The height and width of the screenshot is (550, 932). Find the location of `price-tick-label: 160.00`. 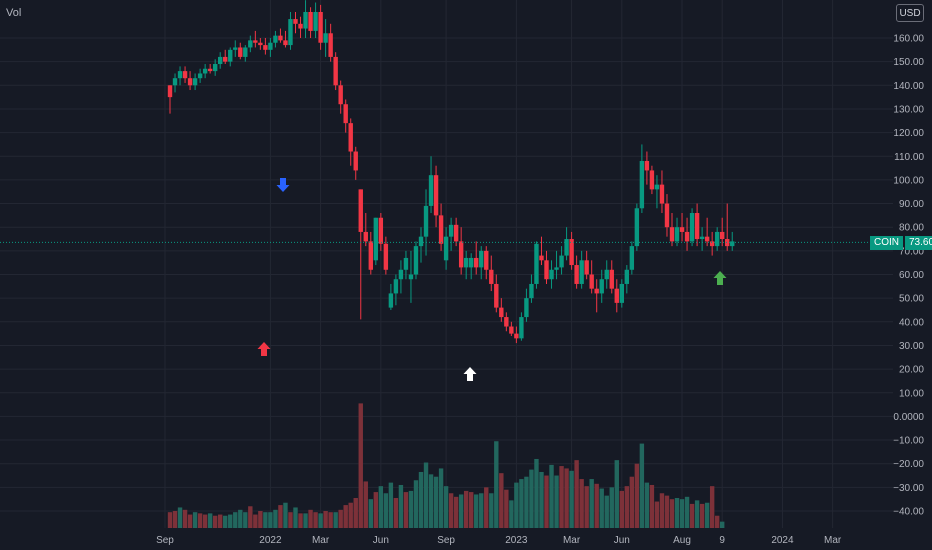

price-tick-label: 160.00 is located at coordinates (908, 39).